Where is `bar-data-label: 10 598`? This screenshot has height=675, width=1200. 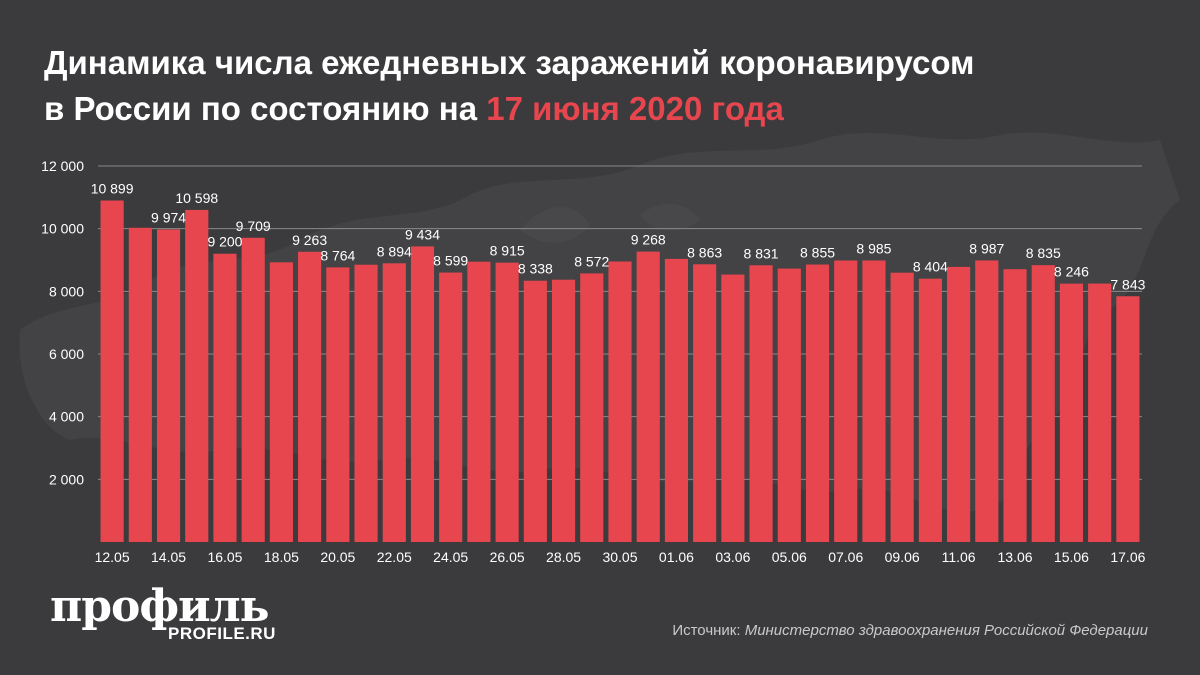 bar-data-label: 10 598 is located at coordinates (196, 198).